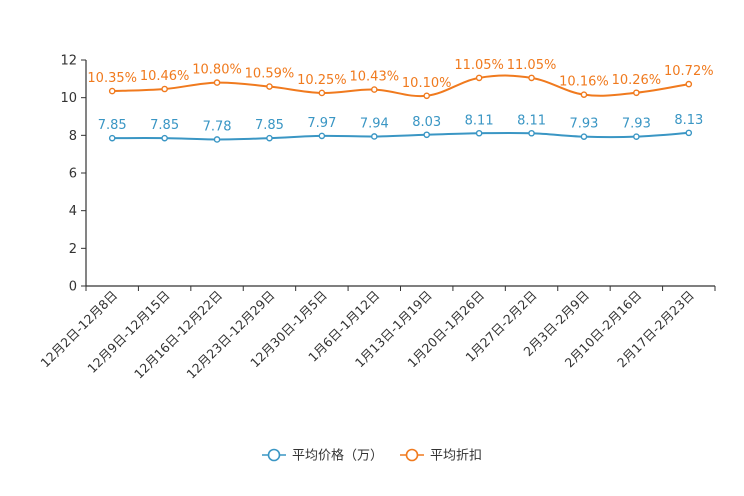 The image size is (744, 496). Describe the element at coordinates (68, 98) in the screenshot. I see `y-tick-label: 10` at that location.